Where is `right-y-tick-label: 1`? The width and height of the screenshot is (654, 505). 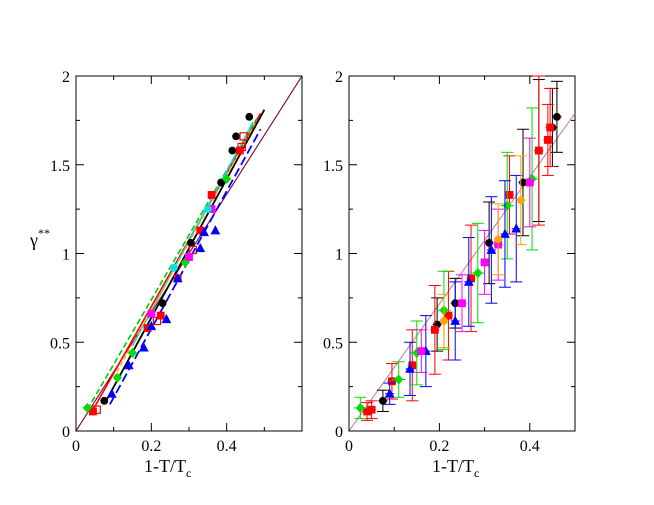
right-y-tick-label: 1 is located at coordinates (339, 255).